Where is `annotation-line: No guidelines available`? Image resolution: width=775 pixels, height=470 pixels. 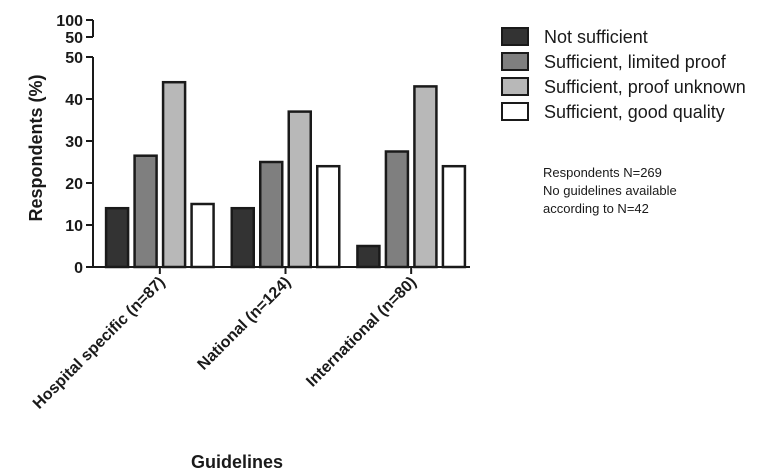 annotation-line: No guidelines available is located at coordinates (610, 190).